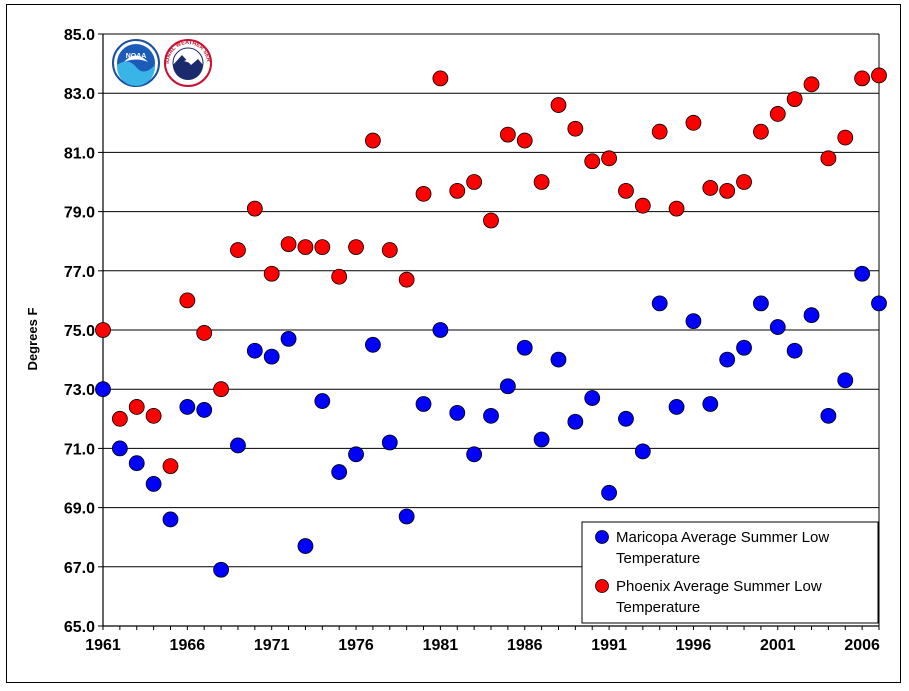 This screenshot has height=691, width=909. I want to click on y-tick-label: 75.0, so click(79, 331).